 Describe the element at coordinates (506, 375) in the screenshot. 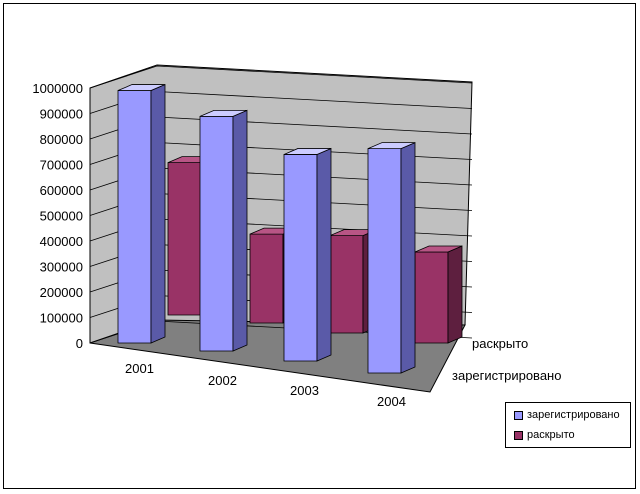

I see `depth-tick-label: зарегистрировано` at that location.